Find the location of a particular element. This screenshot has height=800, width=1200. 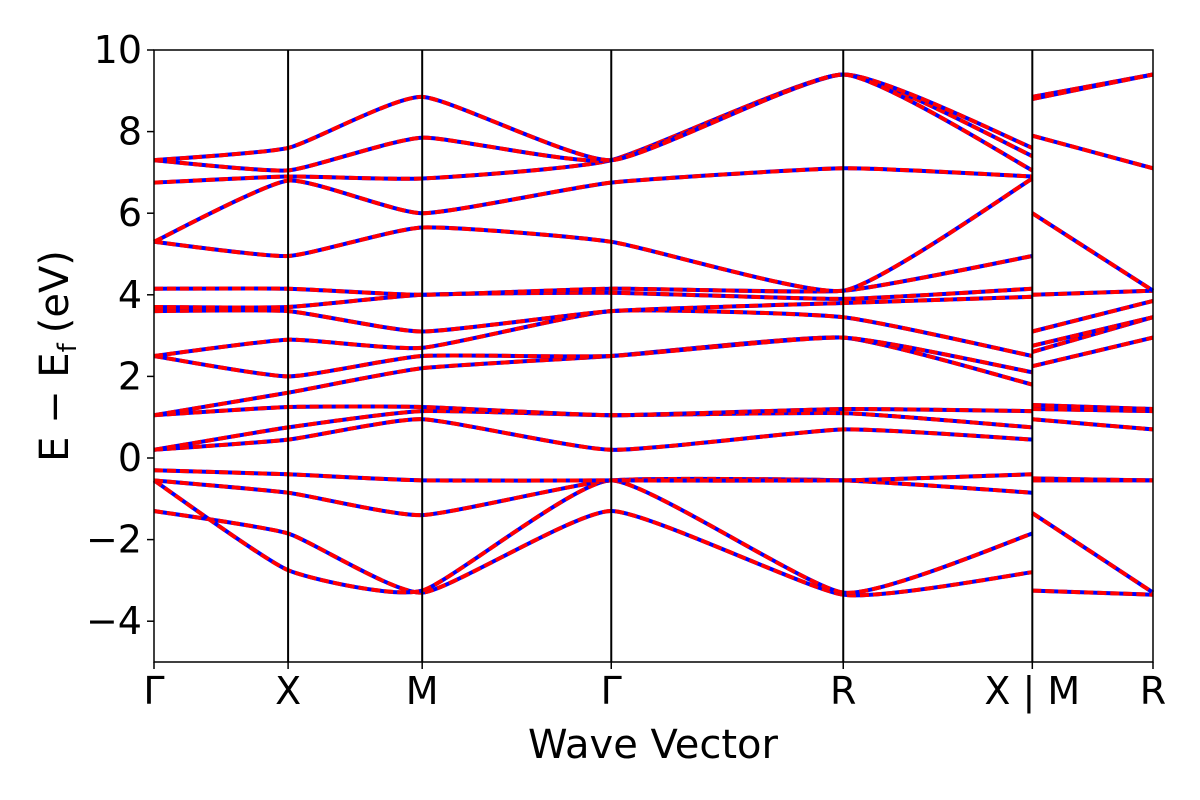

ytick-label-4: 4 is located at coordinates (130, 295).